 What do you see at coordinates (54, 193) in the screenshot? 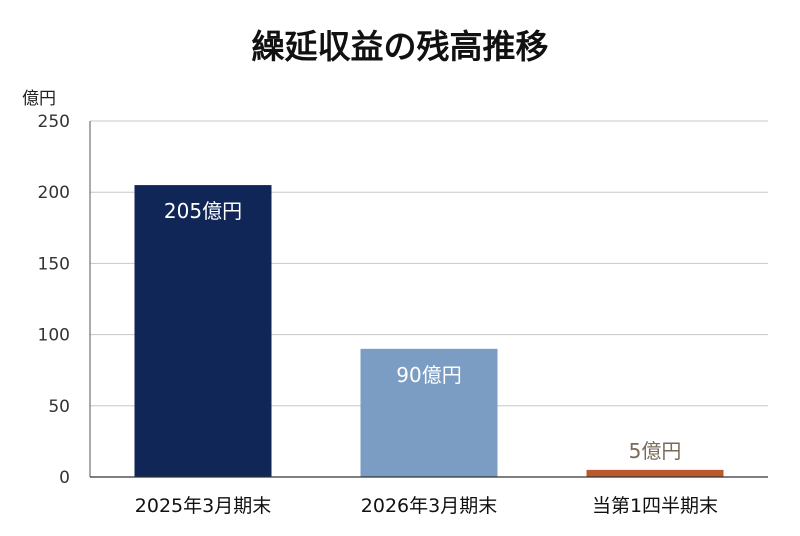
I see `y-tick-label: 200` at bounding box center [54, 193].